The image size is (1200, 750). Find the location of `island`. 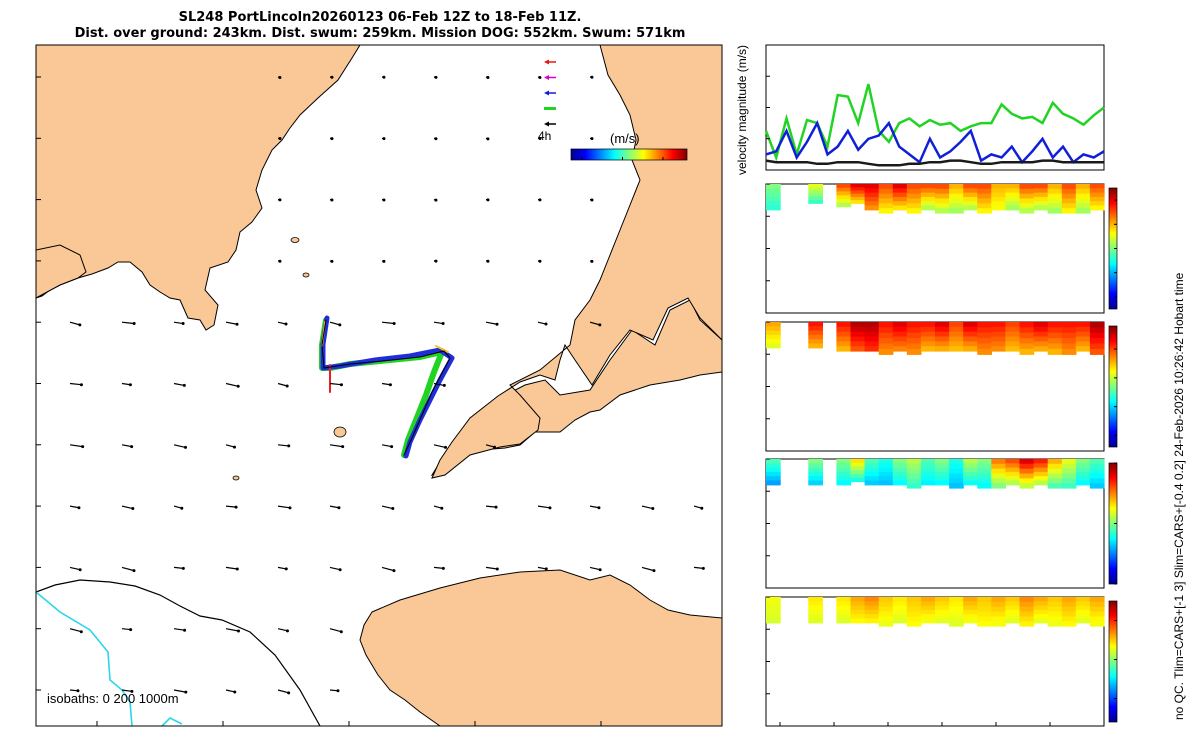

island is located at coordinates (295, 240).